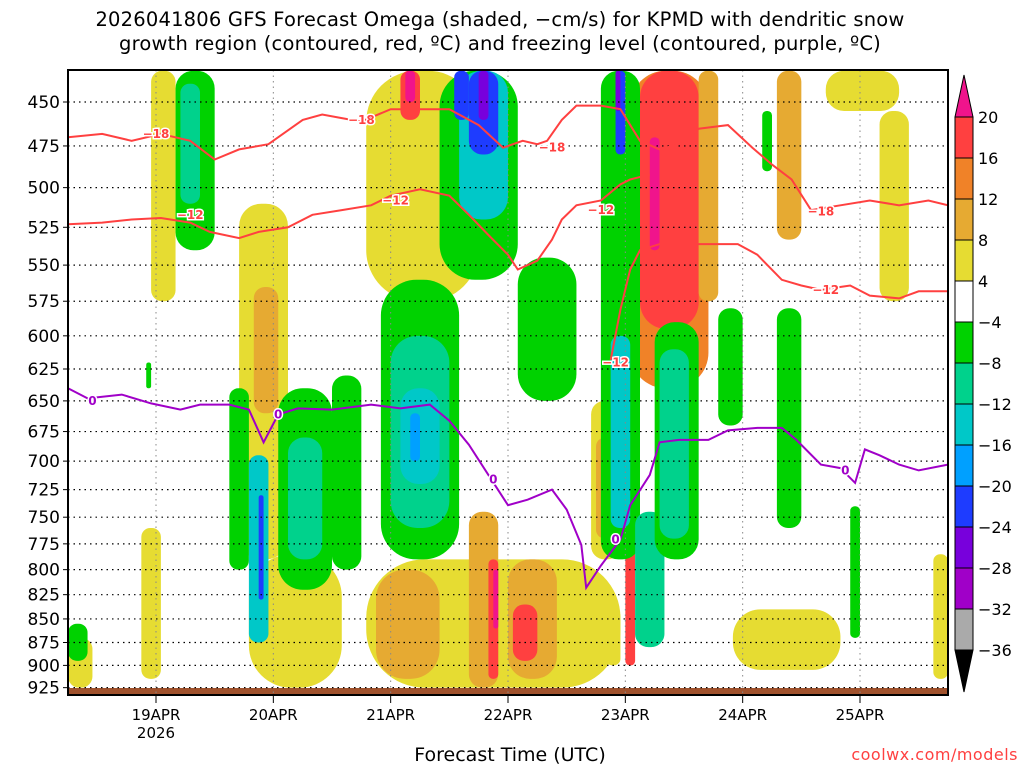 The image size is (1024, 768). What do you see at coordinates (359, 222) in the screenshot?
I see `contour-line-dgz-minus12C-a` at bounding box center [359, 222].